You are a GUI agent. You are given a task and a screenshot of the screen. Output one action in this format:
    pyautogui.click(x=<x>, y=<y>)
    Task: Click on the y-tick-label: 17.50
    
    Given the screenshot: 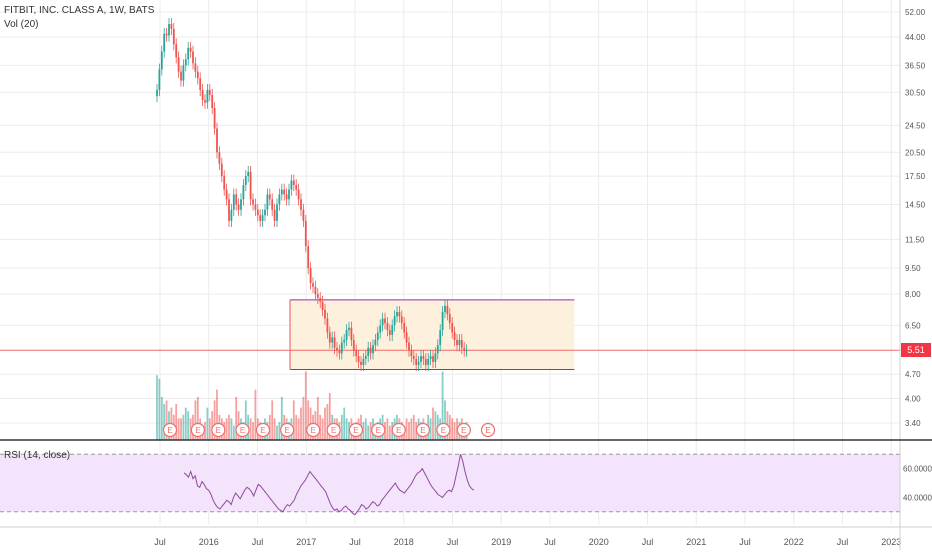 What is the action you would take?
    pyautogui.click(x=915, y=176)
    